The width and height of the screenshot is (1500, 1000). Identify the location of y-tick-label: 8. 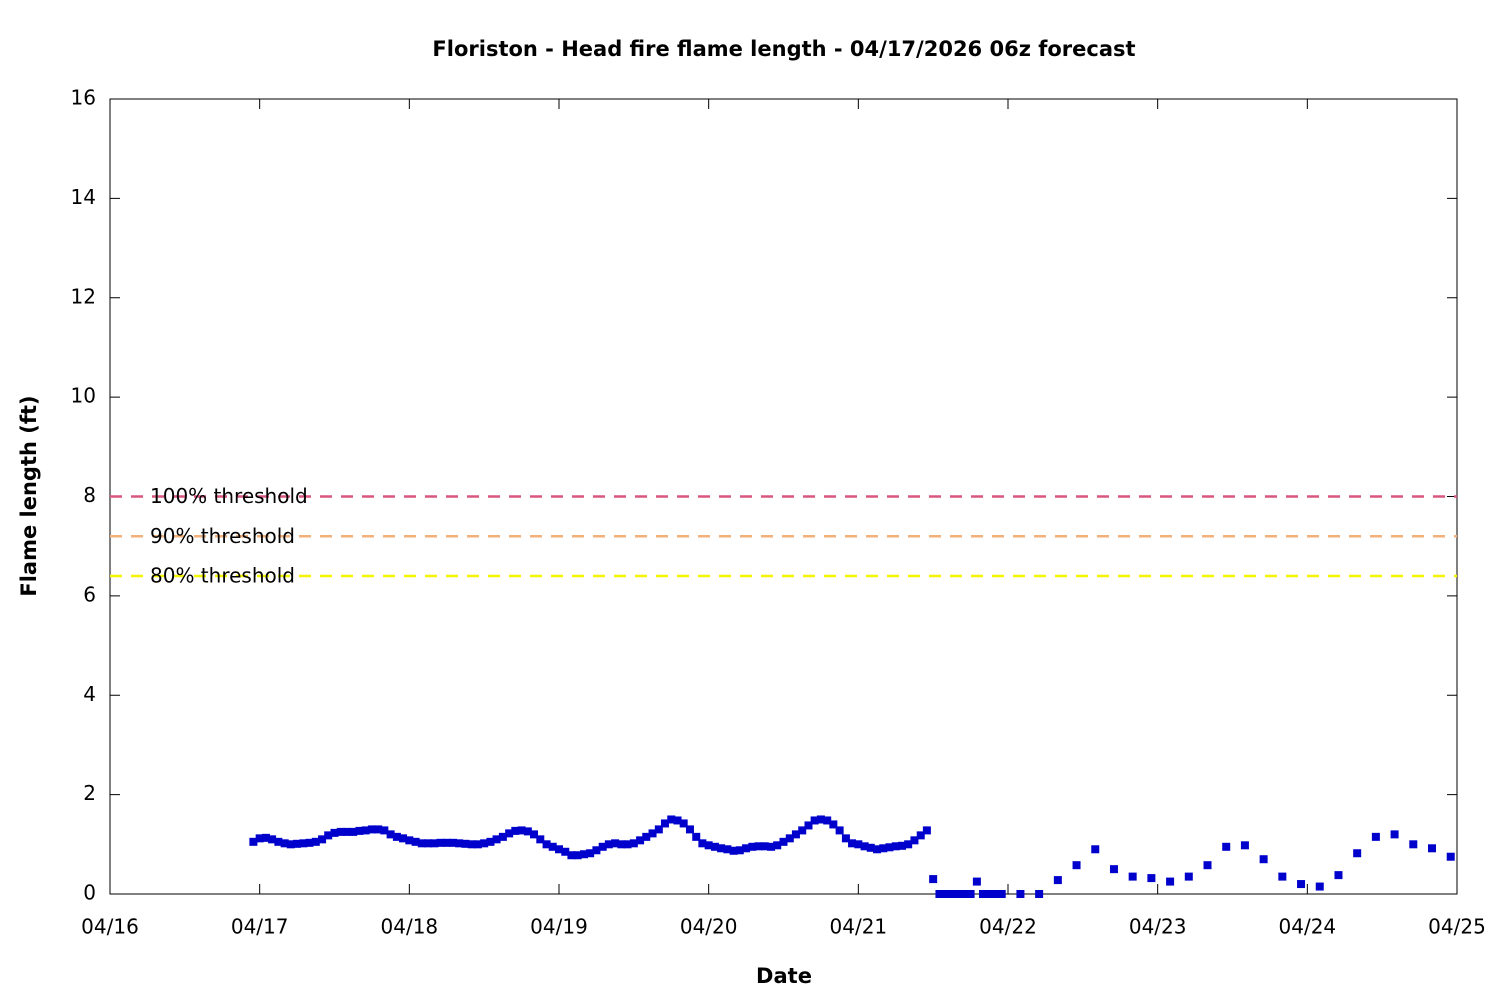
(89, 495).